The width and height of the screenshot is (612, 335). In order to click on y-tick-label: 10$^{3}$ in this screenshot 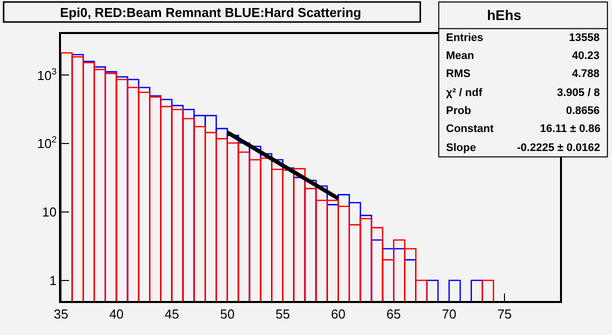, I will do `click(47, 74)`.